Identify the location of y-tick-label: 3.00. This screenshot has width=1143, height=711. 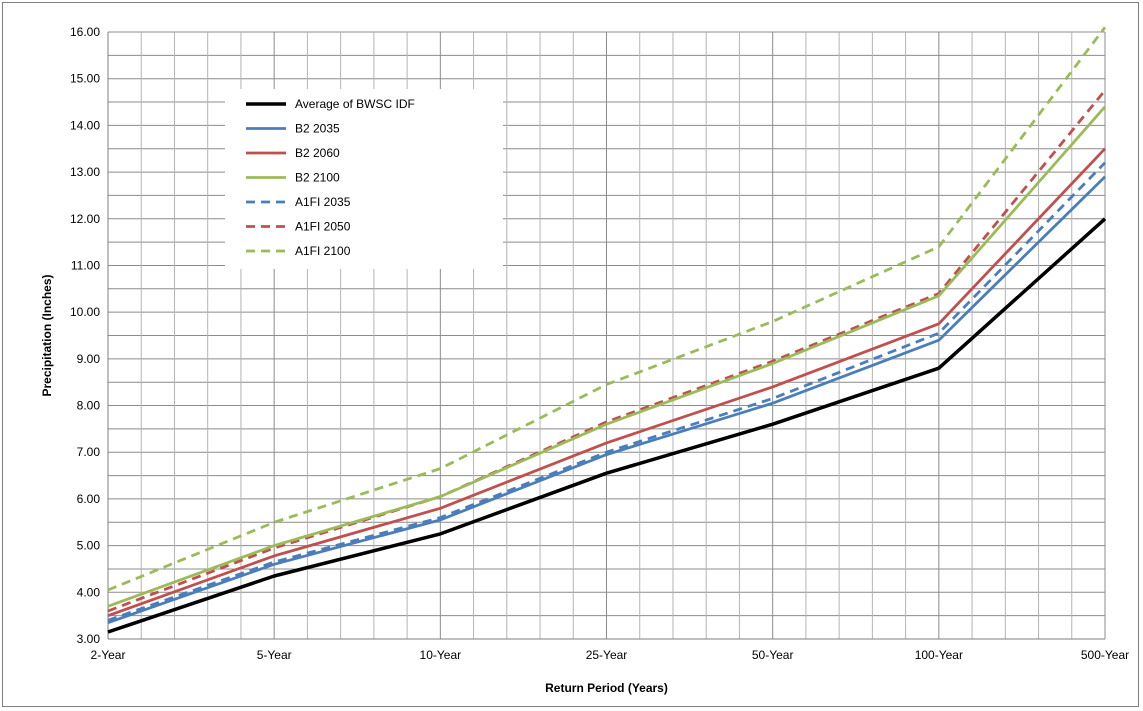
(89, 639).